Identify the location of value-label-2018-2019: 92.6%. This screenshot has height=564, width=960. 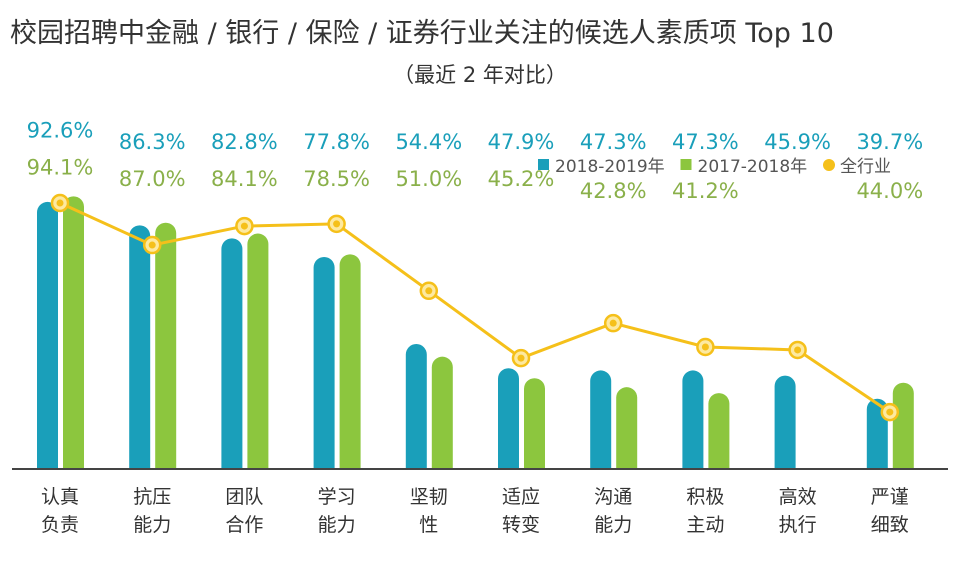
(60, 130).